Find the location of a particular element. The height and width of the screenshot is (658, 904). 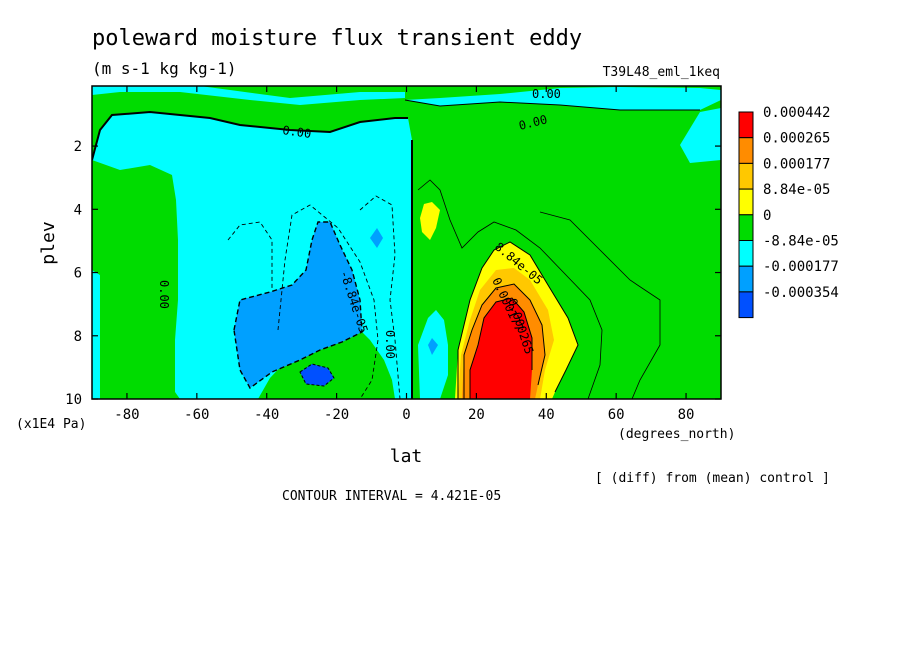

diff-note: [ (diff) from (mean) control ] is located at coordinates (712, 478).